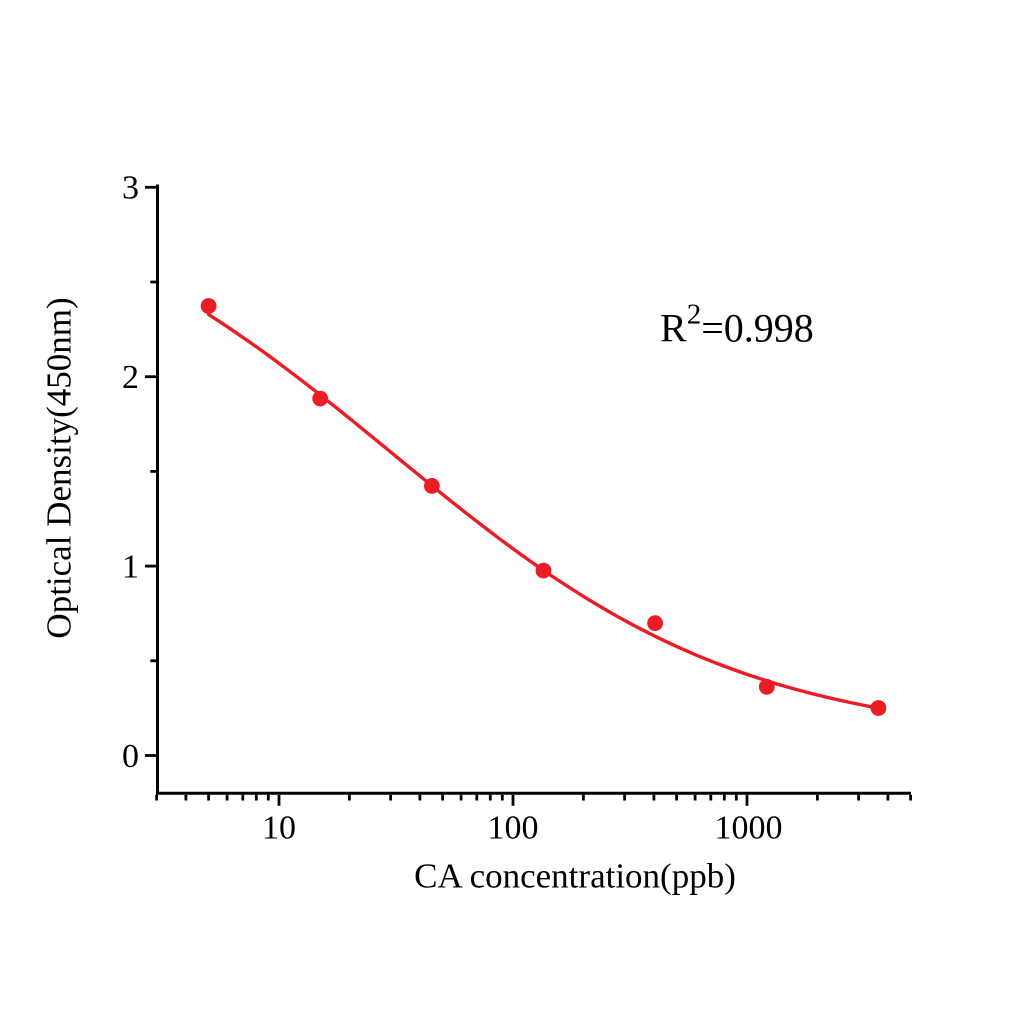  Describe the element at coordinates (279, 828) in the screenshot. I see `svg-text: 10` at that location.